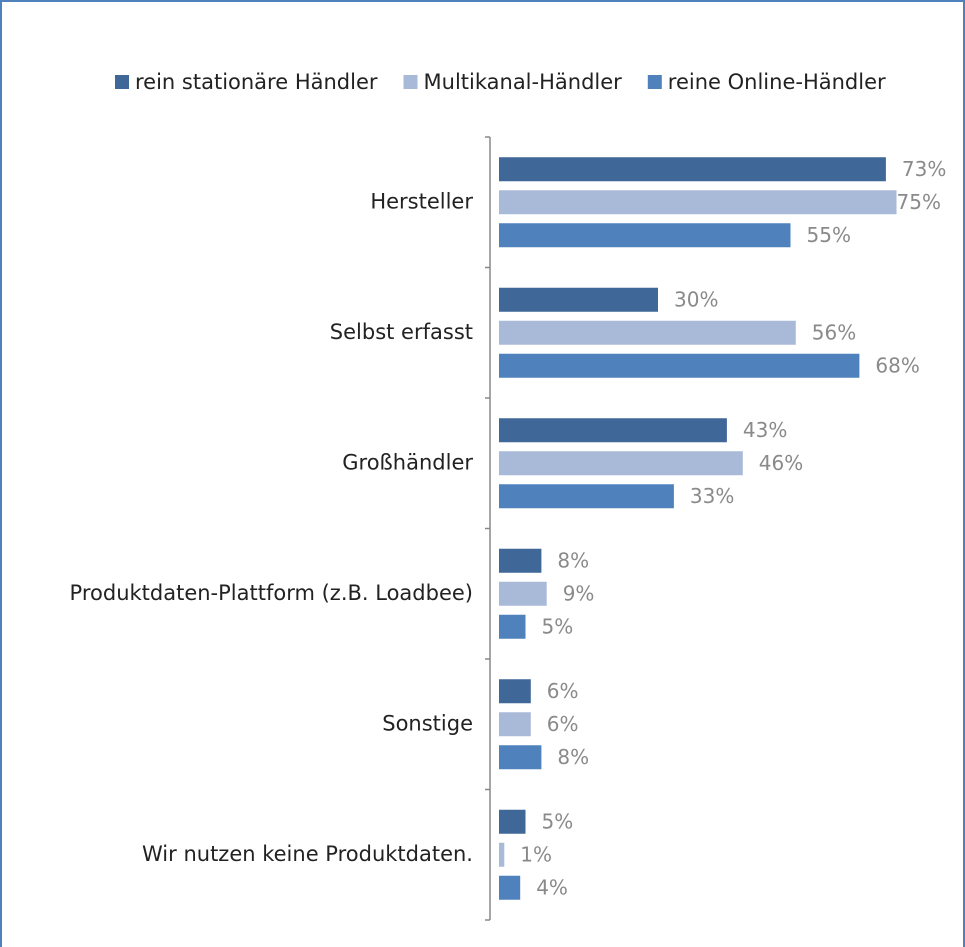 The height and width of the screenshot is (947, 965). What do you see at coordinates (919, 202) in the screenshot?
I see `value-label: 75%` at bounding box center [919, 202].